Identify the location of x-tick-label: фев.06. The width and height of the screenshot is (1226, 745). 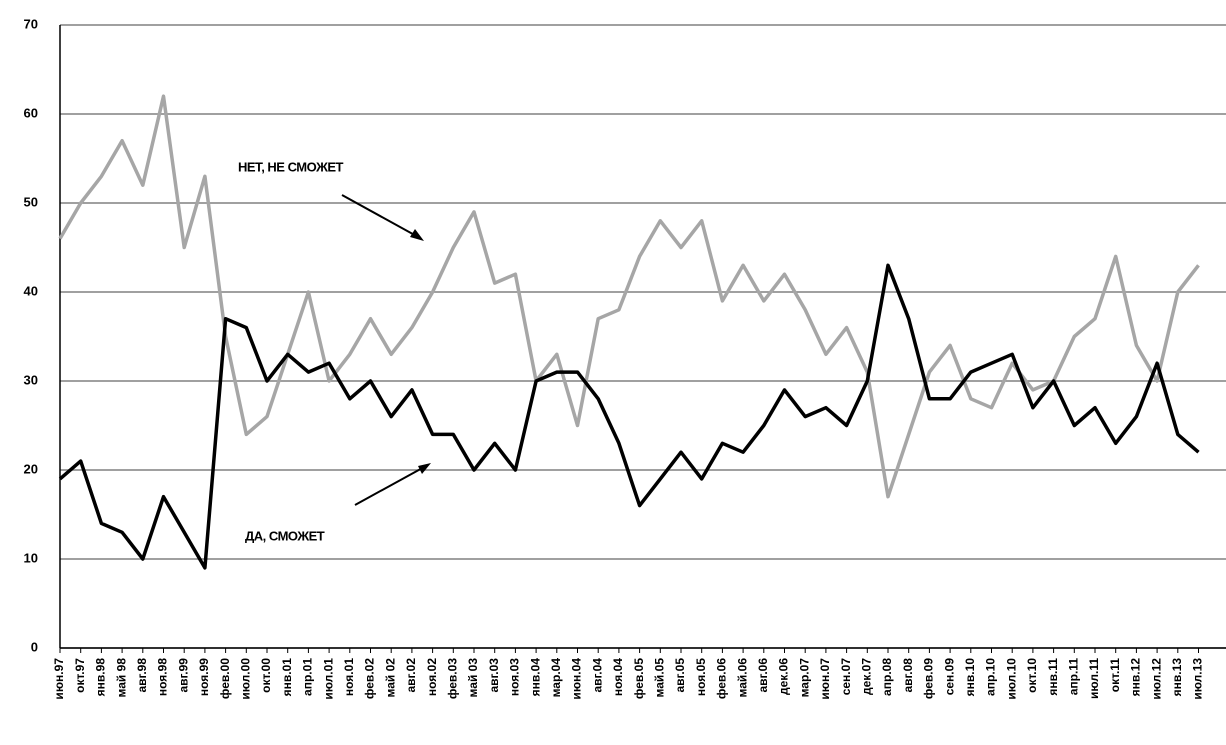
(722, 678).